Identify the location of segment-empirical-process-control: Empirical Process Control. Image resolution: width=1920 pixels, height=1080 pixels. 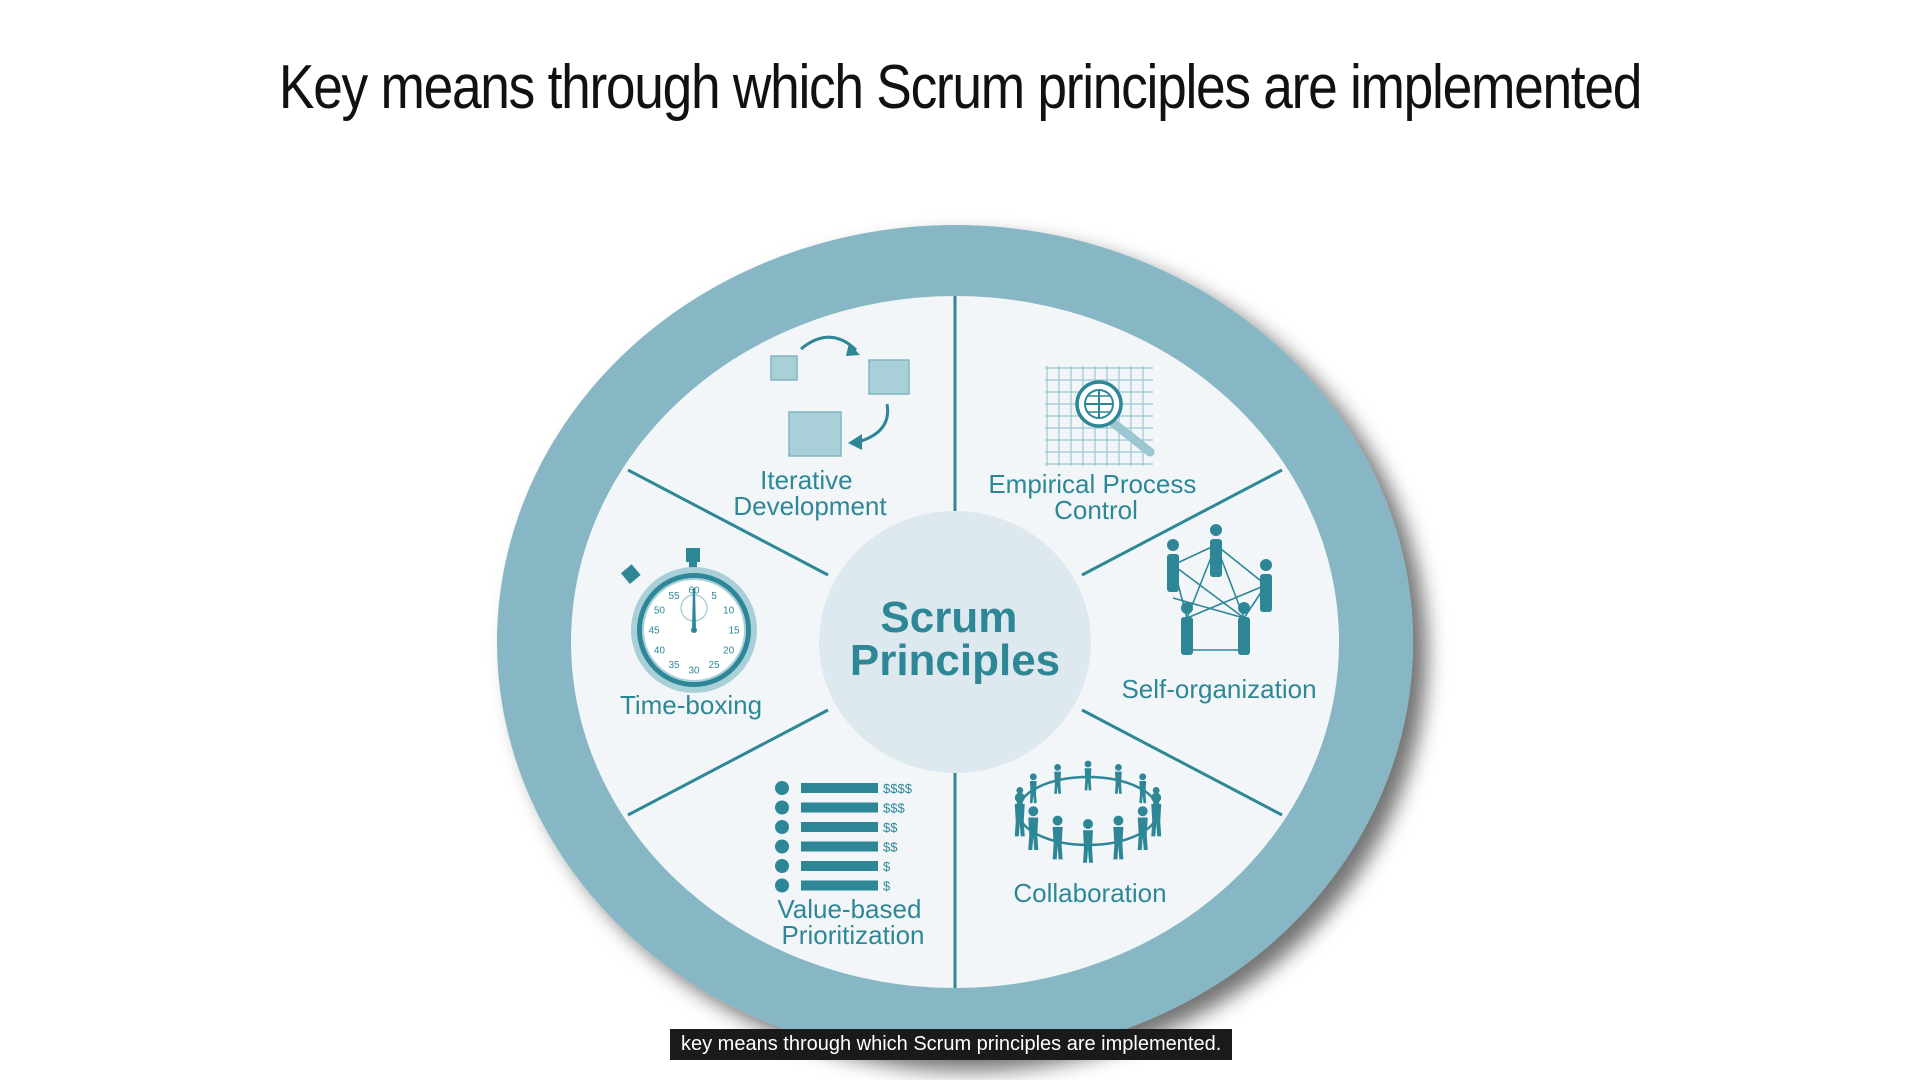
(1095, 445).